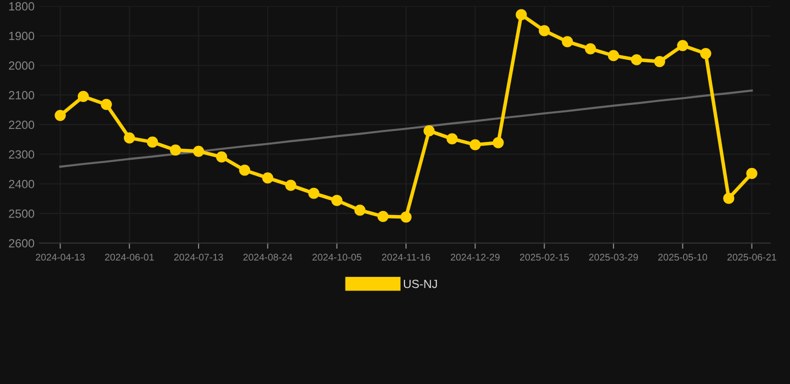 This screenshot has width=790, height=384. What do you see at coordinates (406, 257) in the screenshot?
I see `x-tick-label: 2024-11-16` at bounding box center [406, 257].